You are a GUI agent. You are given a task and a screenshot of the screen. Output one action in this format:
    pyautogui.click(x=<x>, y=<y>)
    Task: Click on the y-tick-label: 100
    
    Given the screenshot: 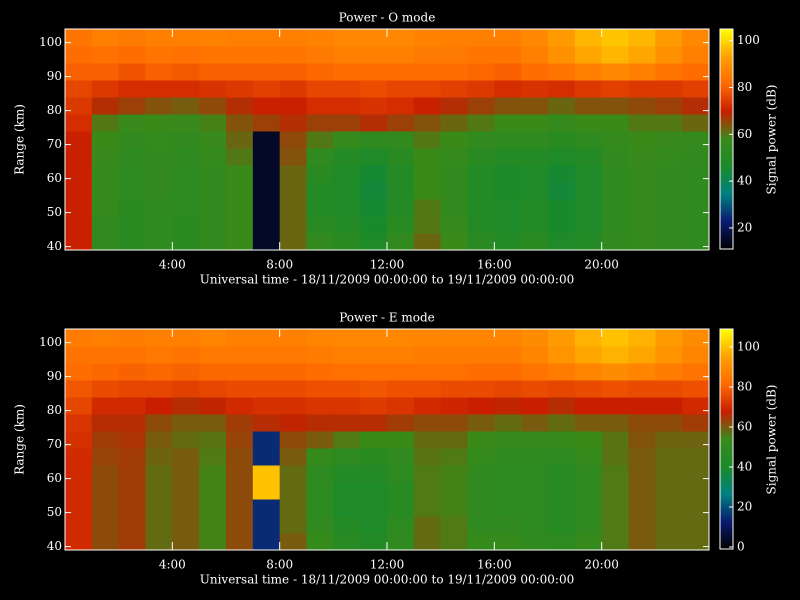 What is the action you would take?
    pyautogui.click(x=50, y=42)
    